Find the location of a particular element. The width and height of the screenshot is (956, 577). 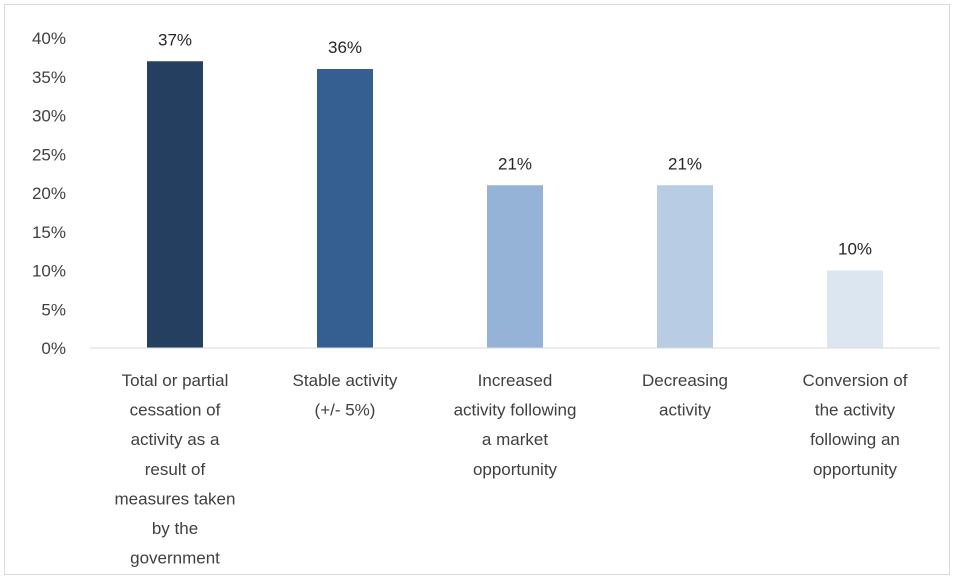

data-label: 36% is located at coordinates (345, 47).